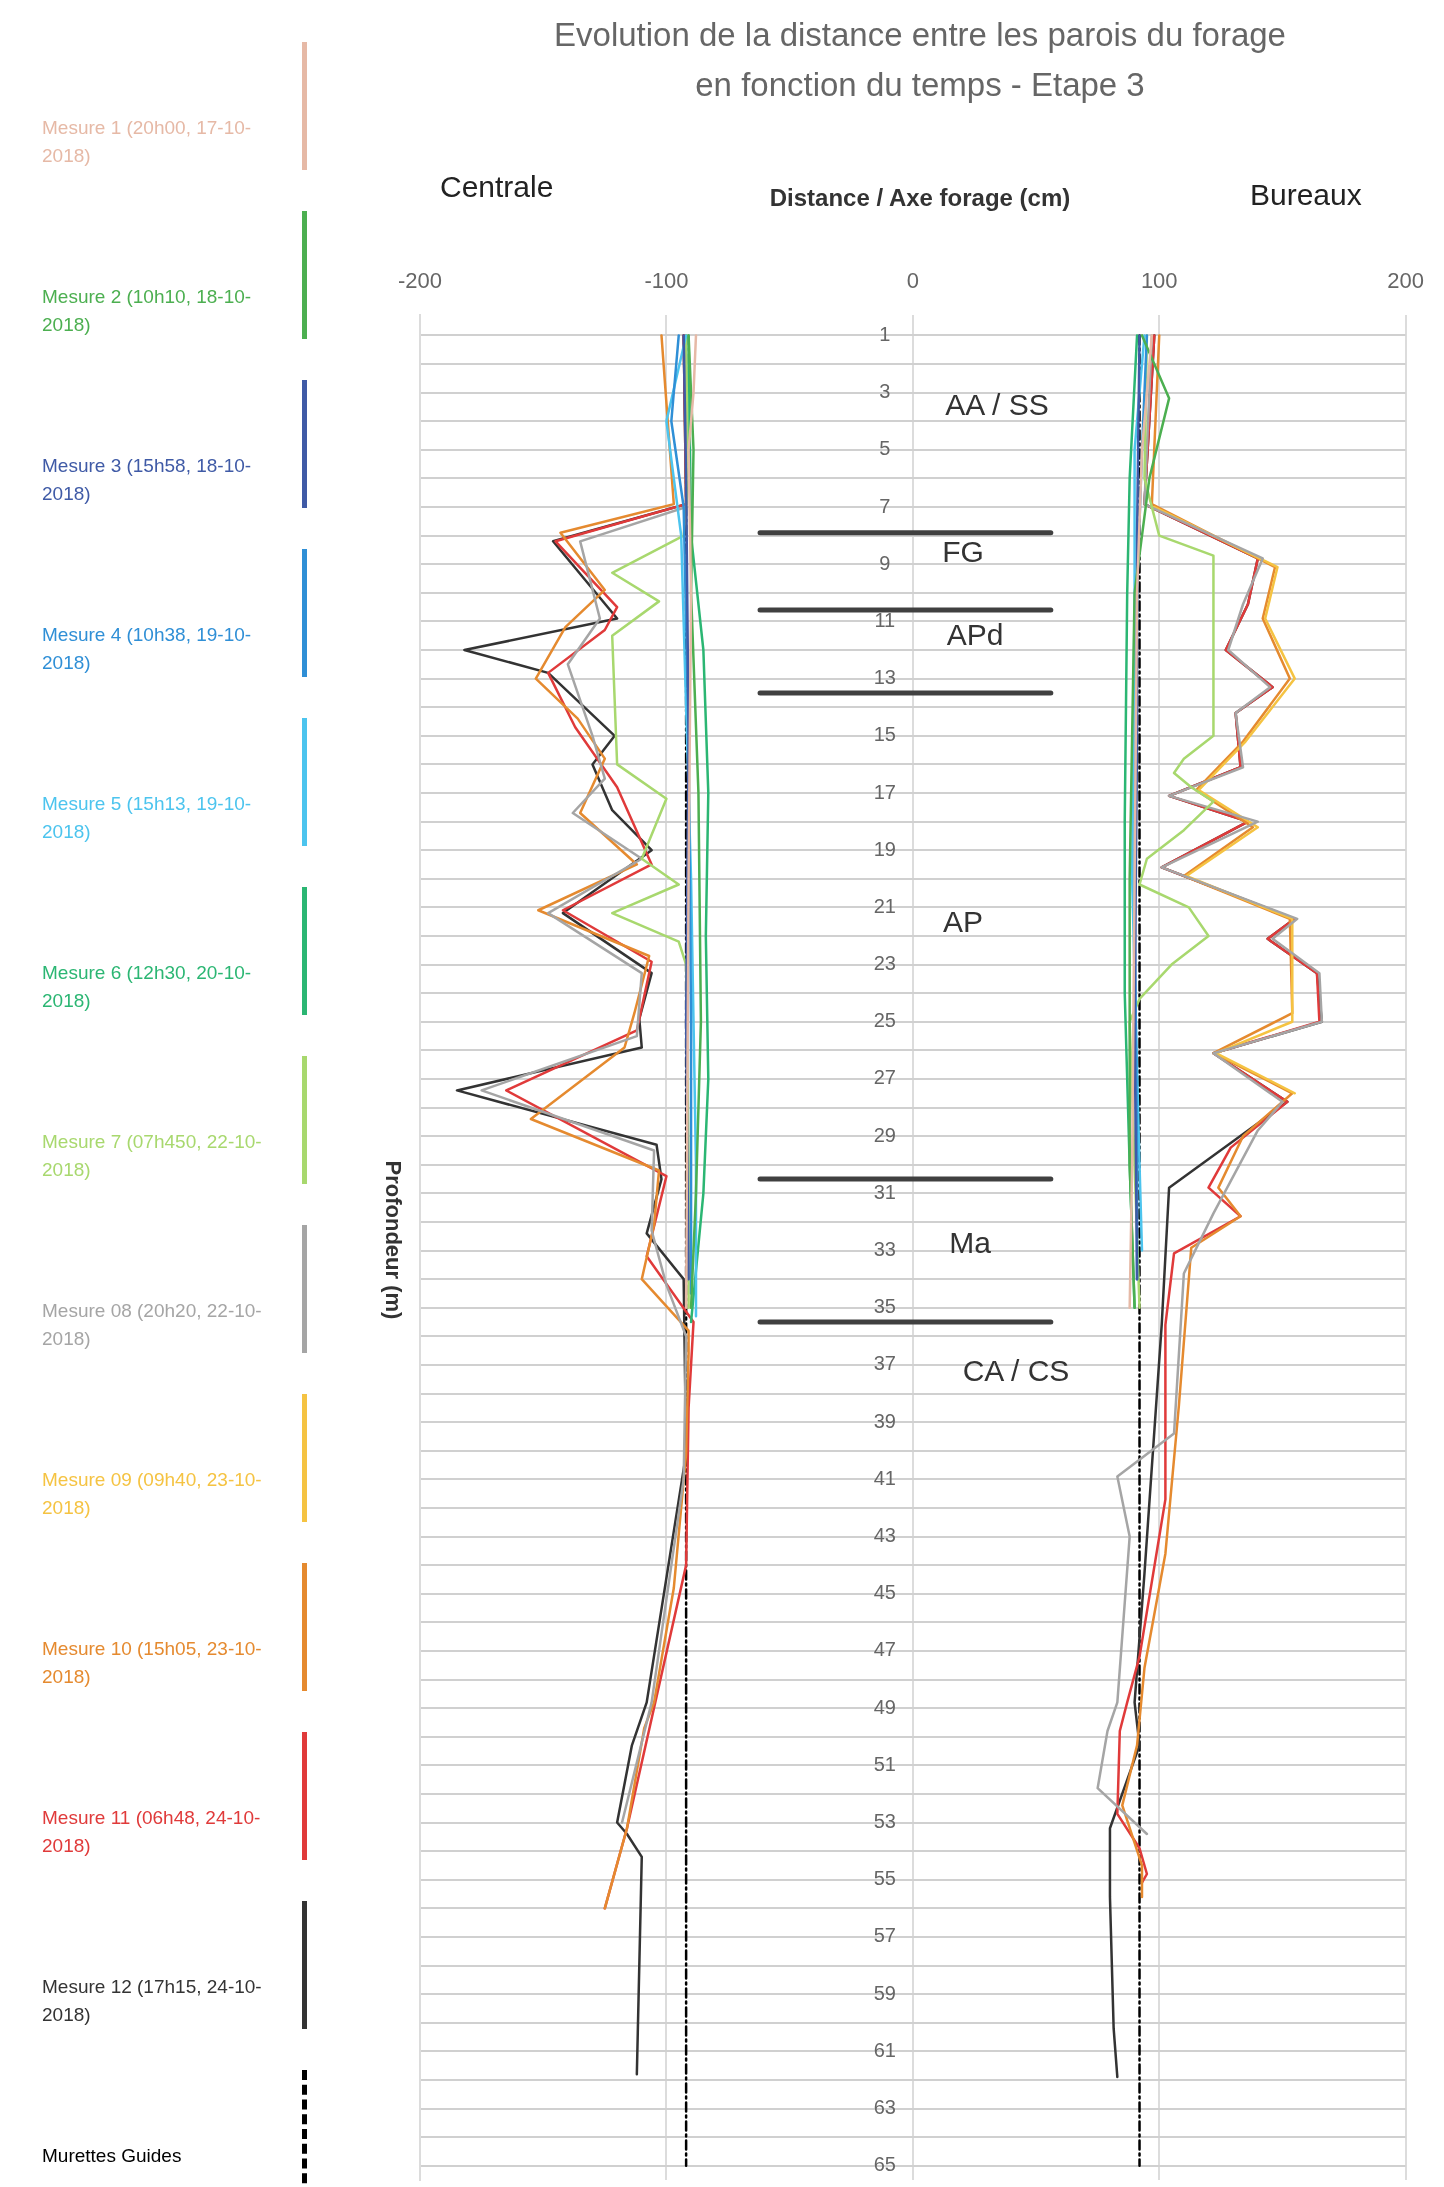 This screenshot has height=2187, width=1444. Describe the element at coordinates (884, 1992) in the screenshot. I see `y-tick-label: 59` at that location.